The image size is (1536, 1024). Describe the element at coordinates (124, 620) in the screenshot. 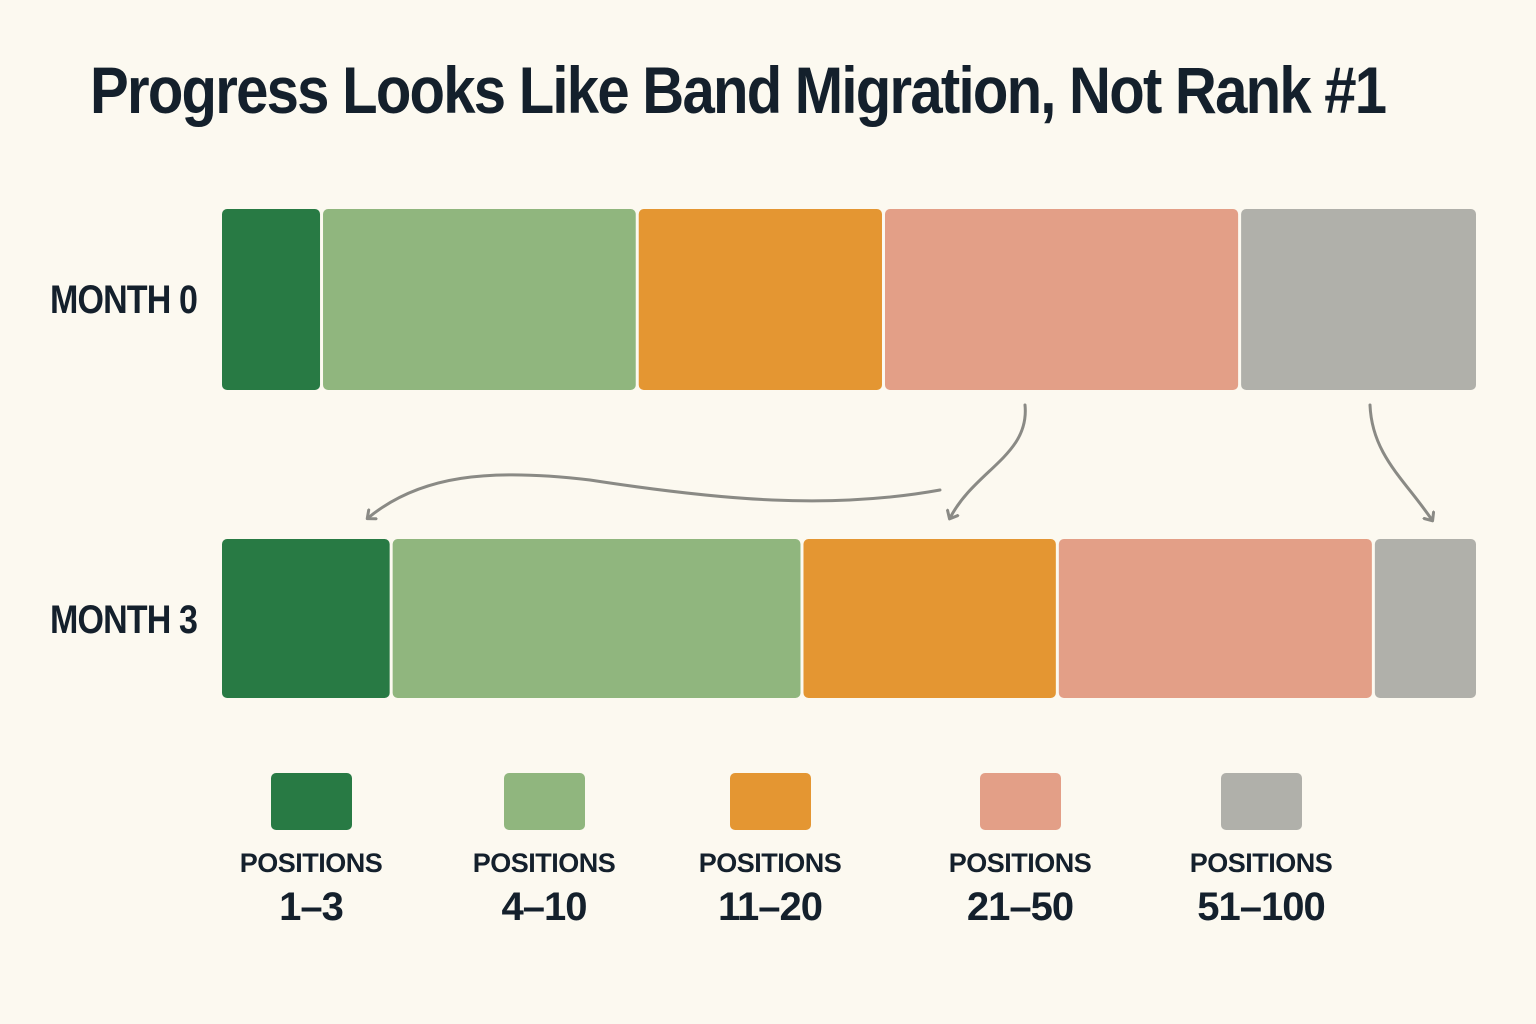

I see `row-label-month-3: MONTH 3` at that location.